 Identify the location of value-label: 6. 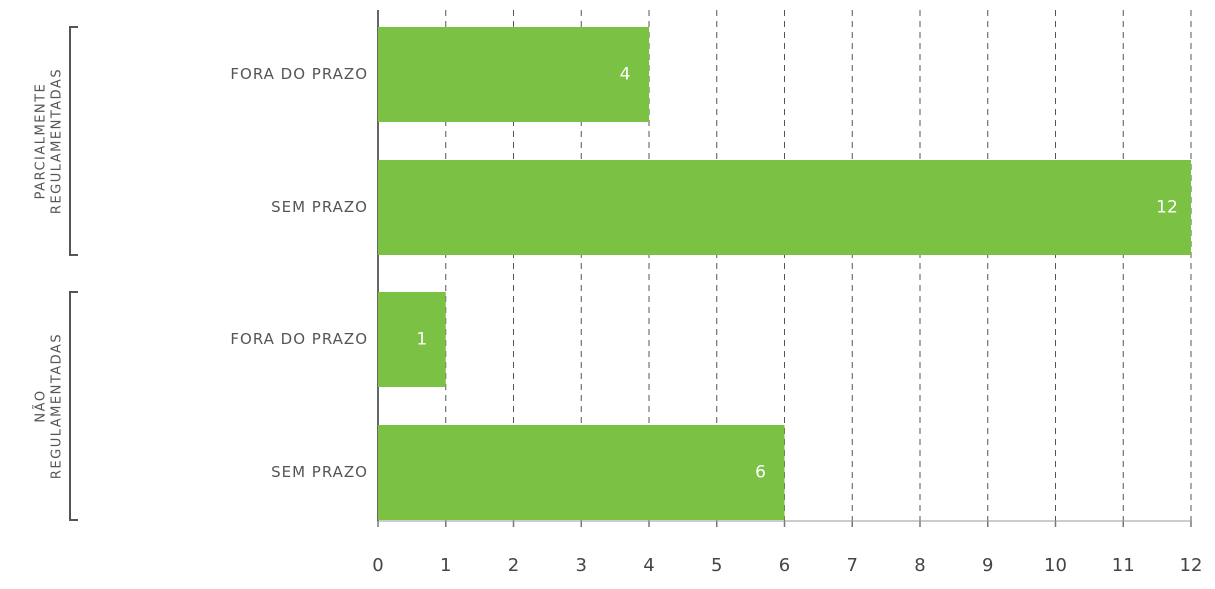
(760, 473).